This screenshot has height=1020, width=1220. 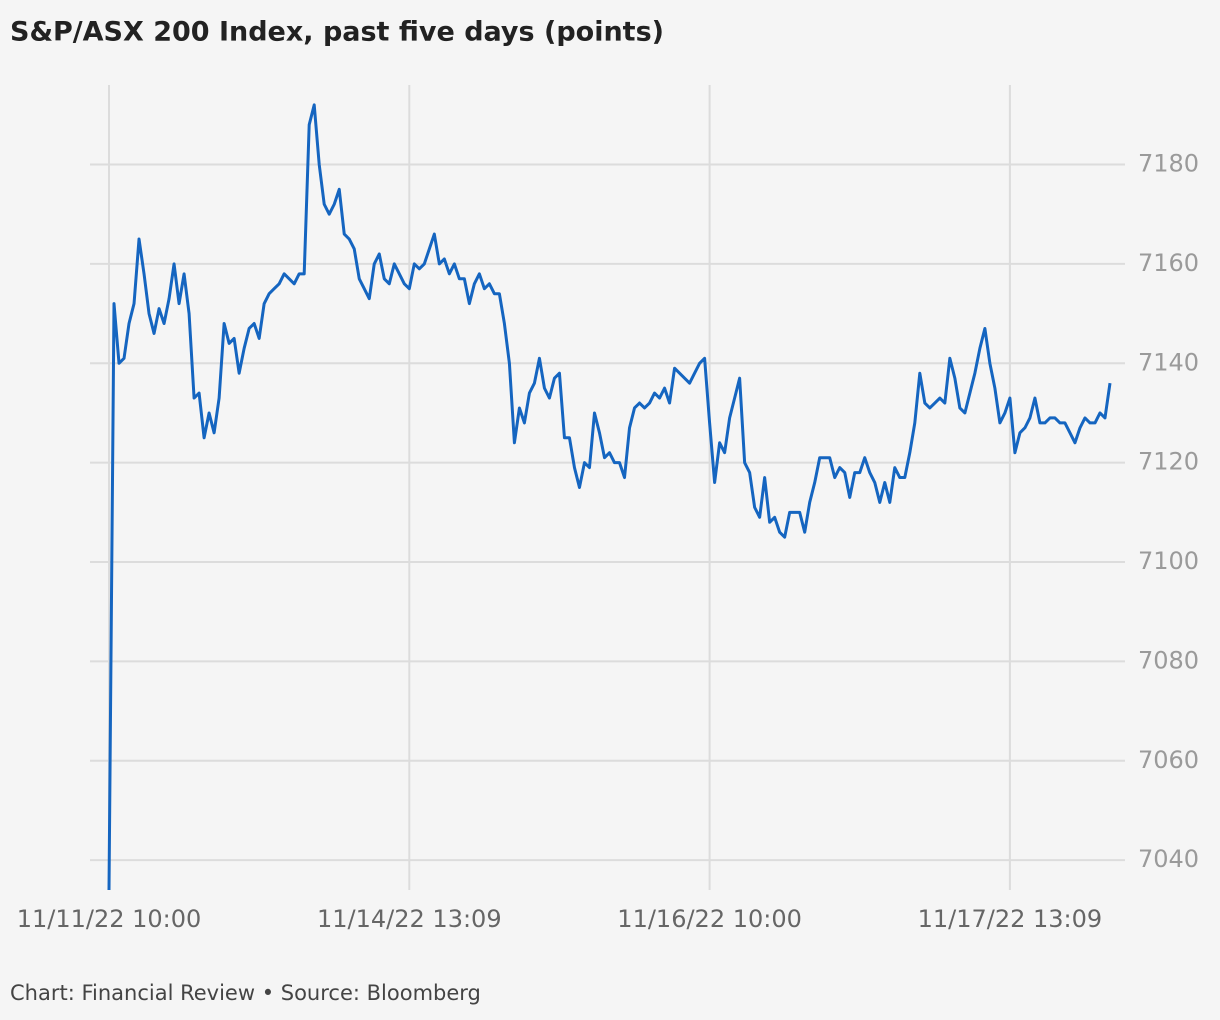 What do you see at coordinates (1168, 263) in the screenshot?
I see `y-tick-label: 7160` at bounding box center [1168, 263].